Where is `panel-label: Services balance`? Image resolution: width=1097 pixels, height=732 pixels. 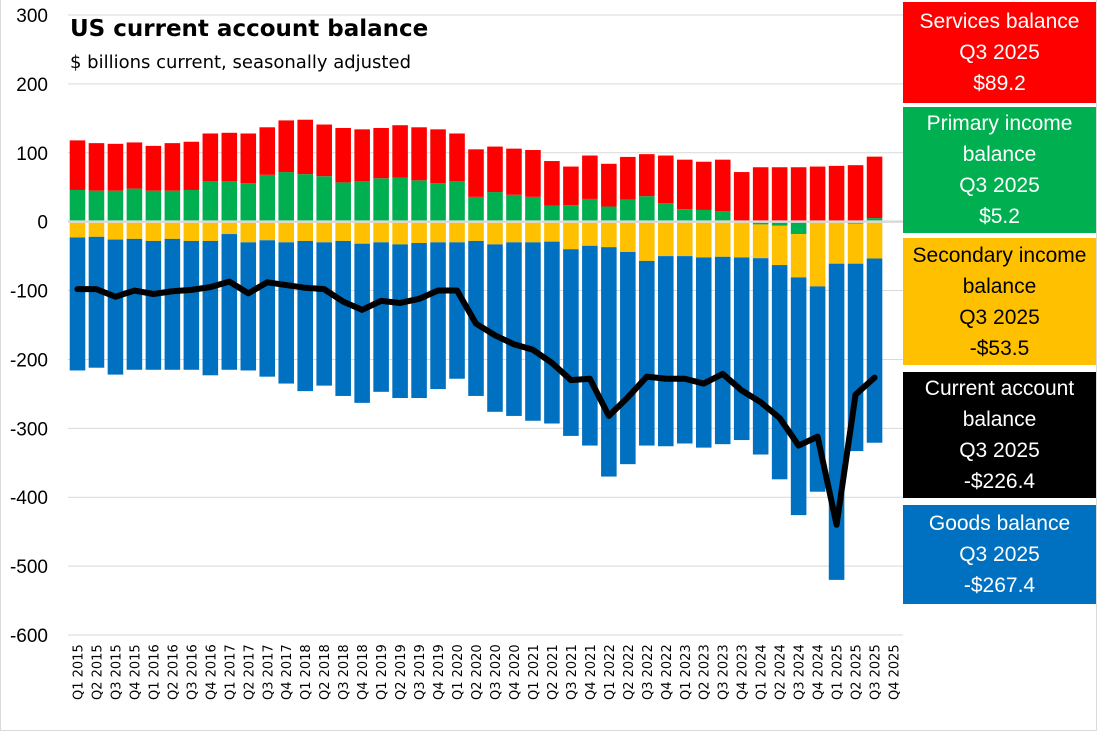 panel-label: Services balance is located at coordinates (999, 21).